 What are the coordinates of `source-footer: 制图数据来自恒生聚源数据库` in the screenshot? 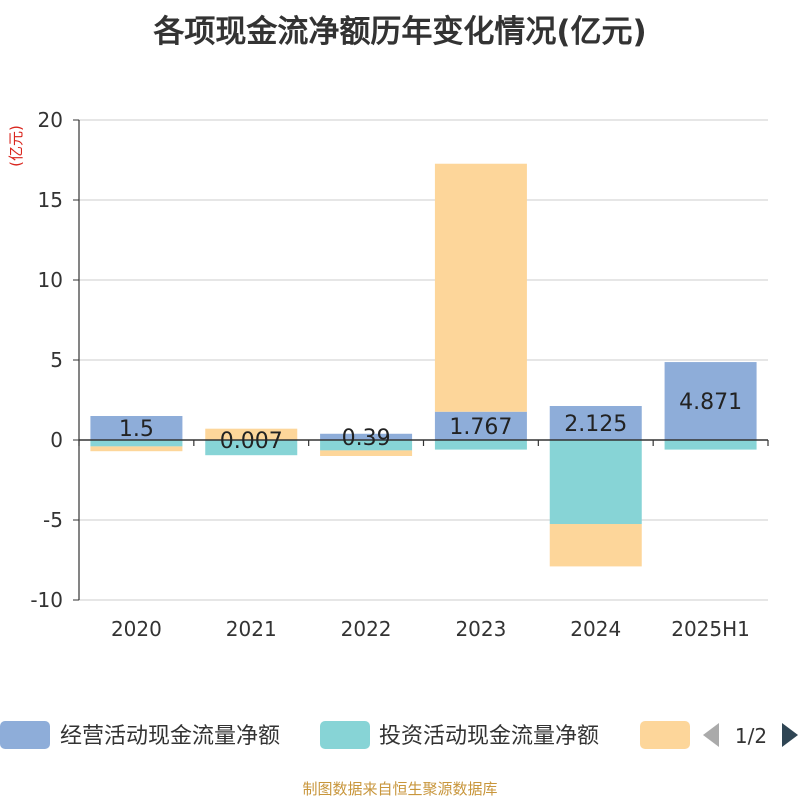 It's located at (400, 789).